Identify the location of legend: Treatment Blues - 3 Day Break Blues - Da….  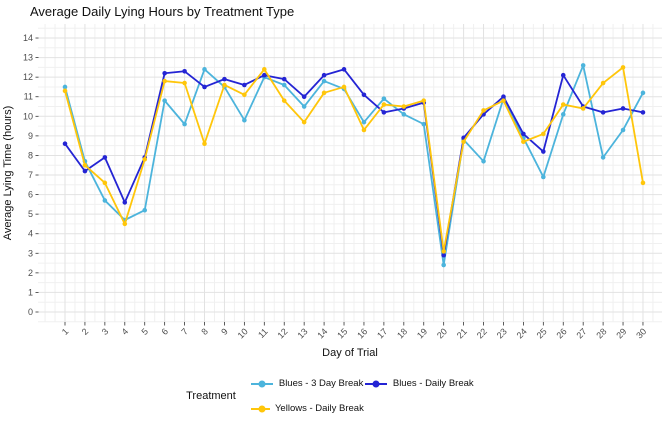
(334, 396).